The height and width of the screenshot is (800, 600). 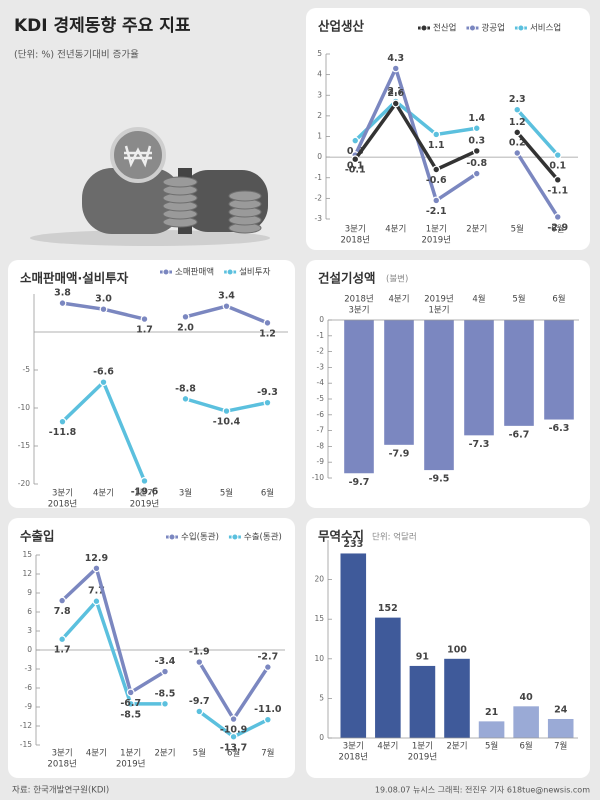 What do you see at coordinates (321, 461) in the screenshot?
I see `y-tick-label: -9` at bounding box center [321, 461].